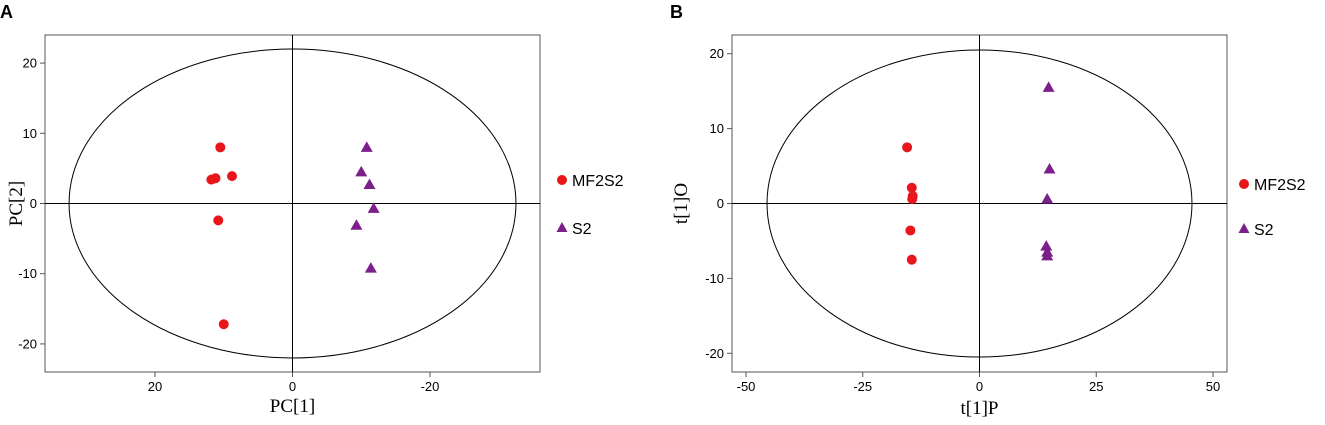 This screenshot has width=1325, height=425. What do you see at coordinates (714, 353) in the screenshot?
I see `panel-b-y-tick-label: -20` at bounding box center [714, 353].